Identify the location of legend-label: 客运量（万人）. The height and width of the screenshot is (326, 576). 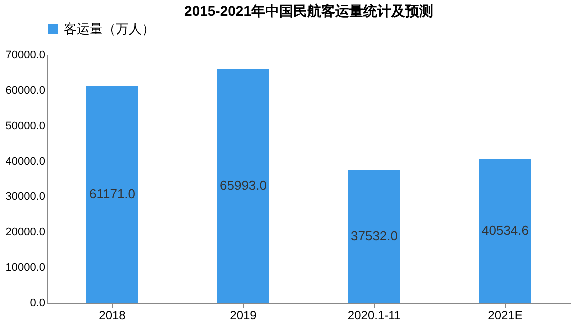
(109, 29).